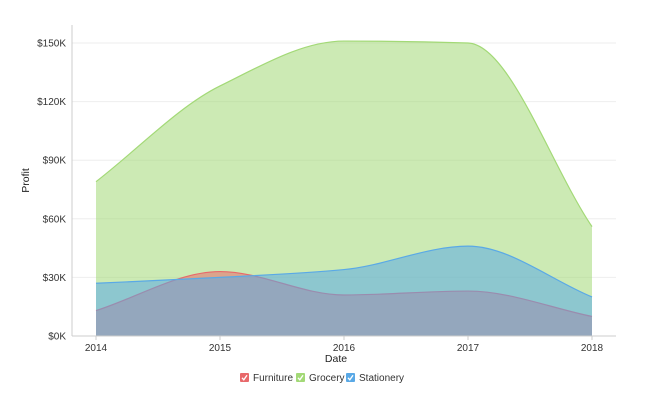 Image resolution: width=645 pixels, height=400 pixels. I want to click on legend-item-stationery: Stationery, so click(375, 378).